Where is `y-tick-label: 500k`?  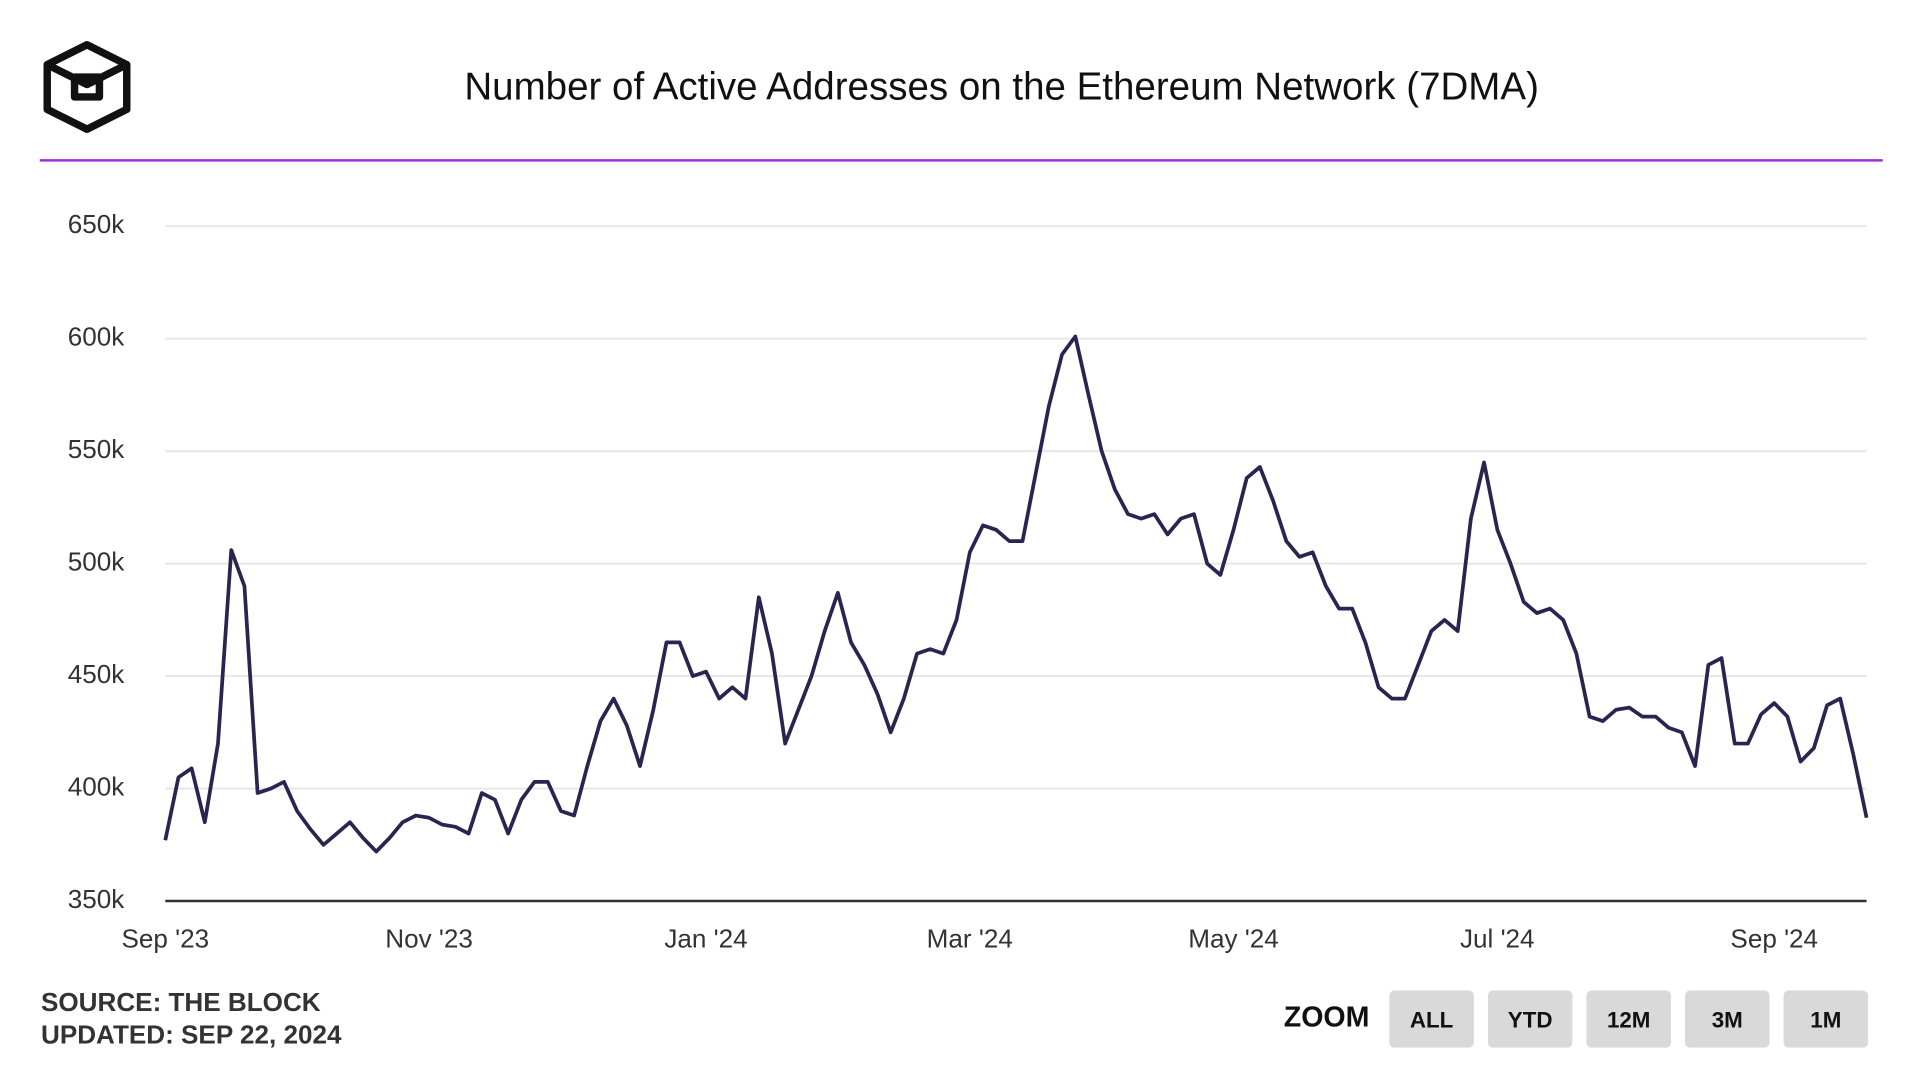 y-tick-label: 500k is located at coordinates (97, 562).